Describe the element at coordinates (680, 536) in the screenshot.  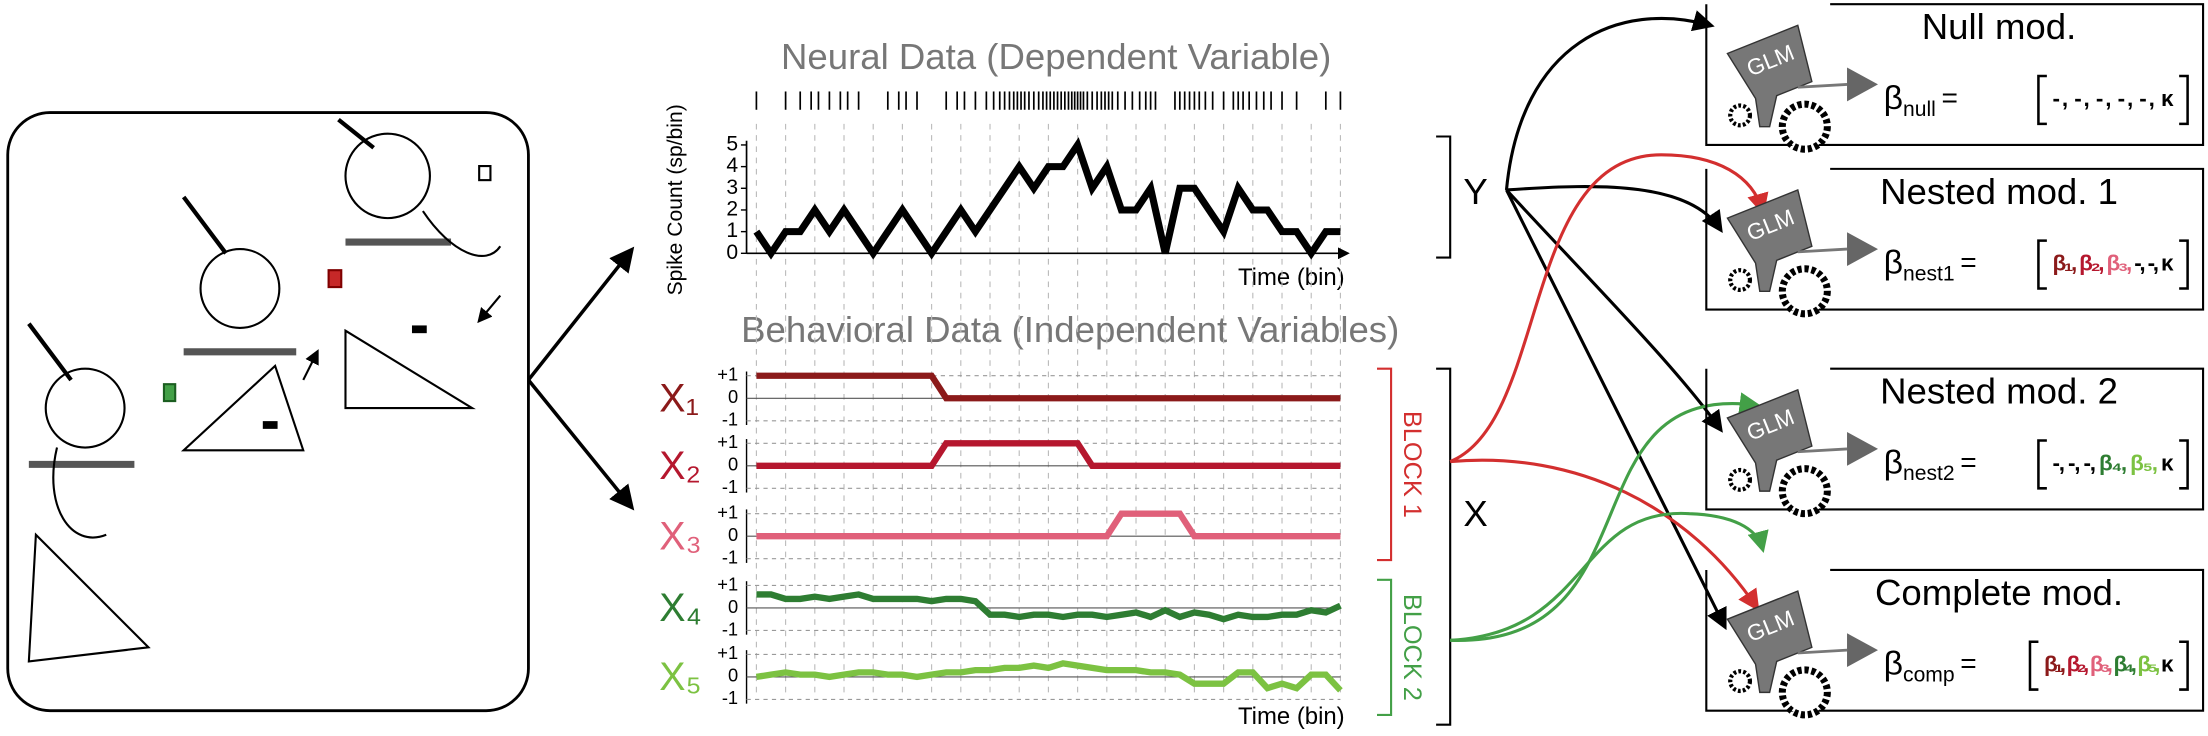
I see `series-label: X₃` at that location.